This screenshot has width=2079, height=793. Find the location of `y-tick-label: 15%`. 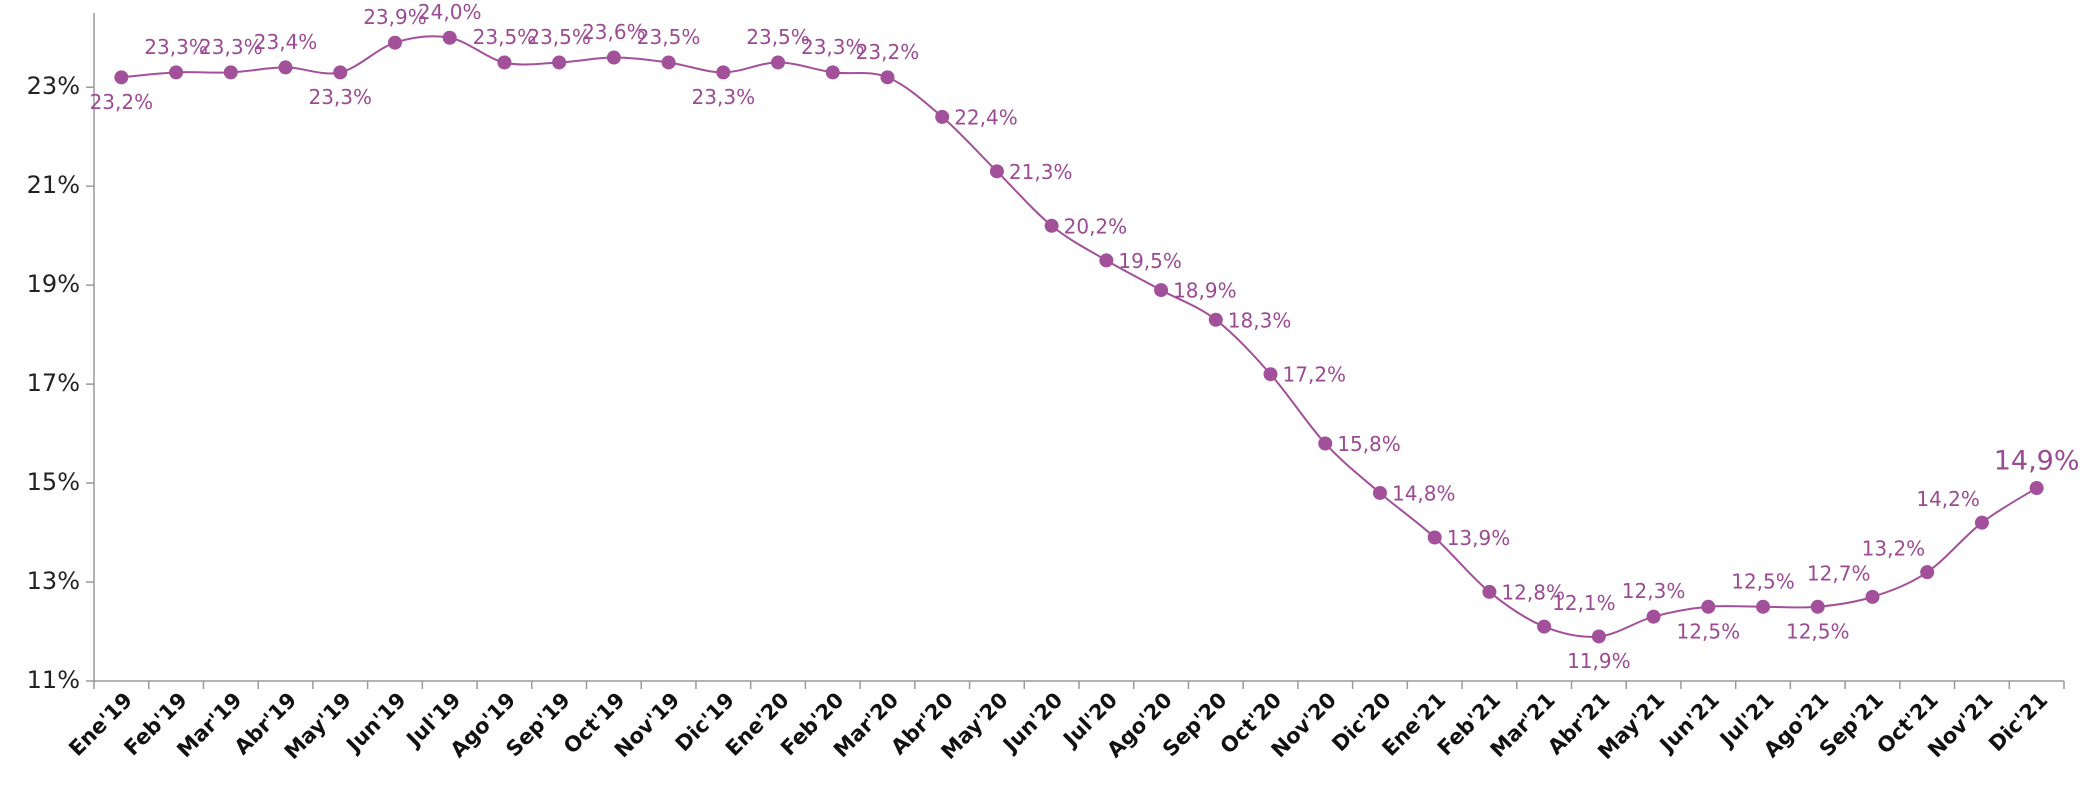

y-tick-label: 15% is located at coordinates (53, 482).